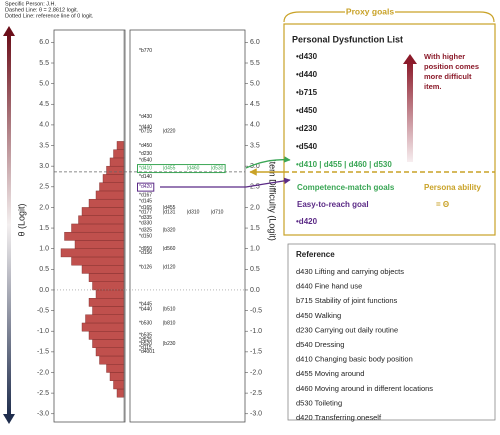 This screenshot has width=500, height=435. I want to click on y-tick-label: 6.0, so click(44, 42).